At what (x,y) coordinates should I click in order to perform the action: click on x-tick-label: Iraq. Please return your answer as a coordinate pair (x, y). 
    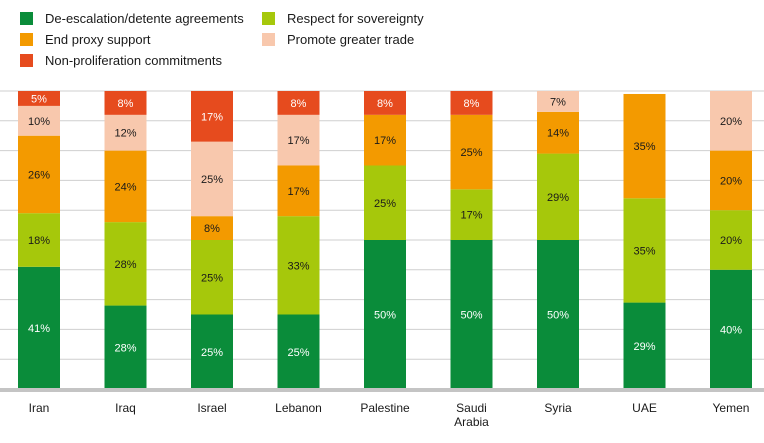
    Looking at the image, I should click on (125, 408).